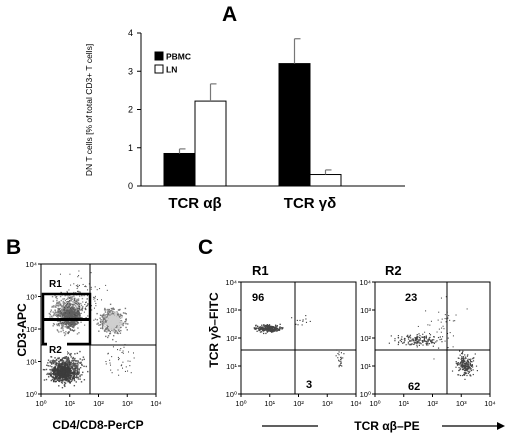 The height and width of the screenshot is (436, 520). What do you see at coordinates (13, 247) in the screenshot?
I see `panel-b-letter: B` at bounding box center [13, 247].